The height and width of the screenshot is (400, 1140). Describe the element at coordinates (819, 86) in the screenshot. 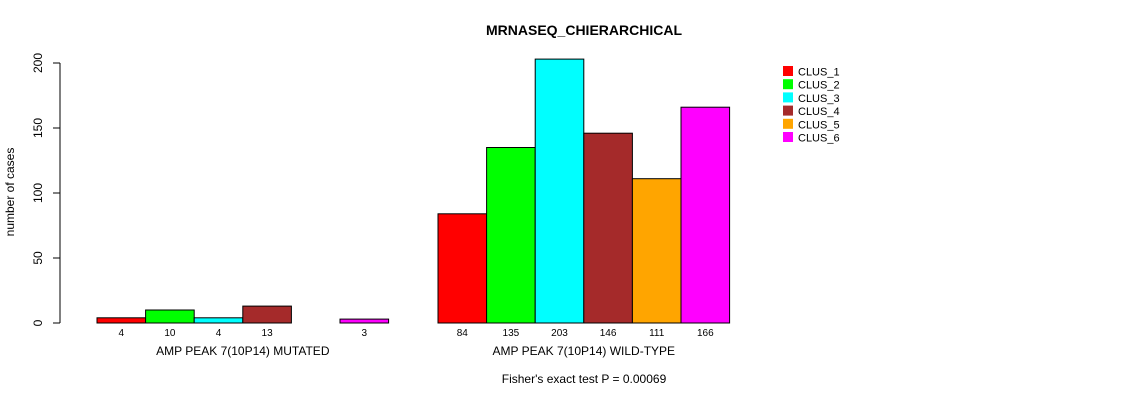

I see `legend-label: CLUS_2` at that location.